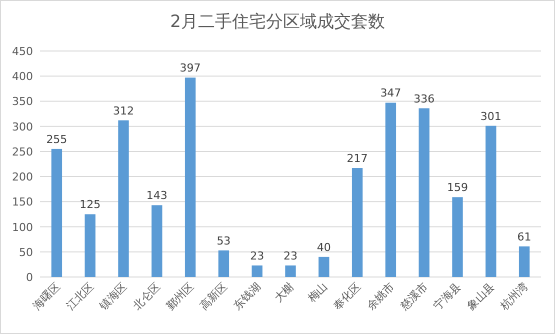  I want to click on x-tick-label: 慈溪市, so click(413, 297).